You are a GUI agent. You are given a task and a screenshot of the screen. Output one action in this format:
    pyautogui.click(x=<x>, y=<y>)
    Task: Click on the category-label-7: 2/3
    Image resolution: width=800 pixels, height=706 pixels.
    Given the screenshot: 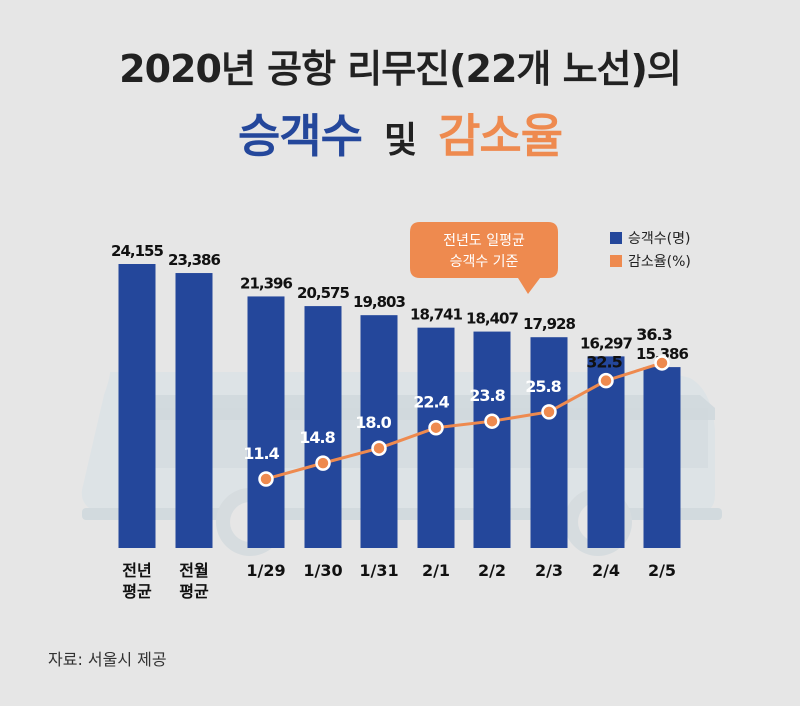 What is the action you would take?
    pyautogui.click(x=549, y=570)
    